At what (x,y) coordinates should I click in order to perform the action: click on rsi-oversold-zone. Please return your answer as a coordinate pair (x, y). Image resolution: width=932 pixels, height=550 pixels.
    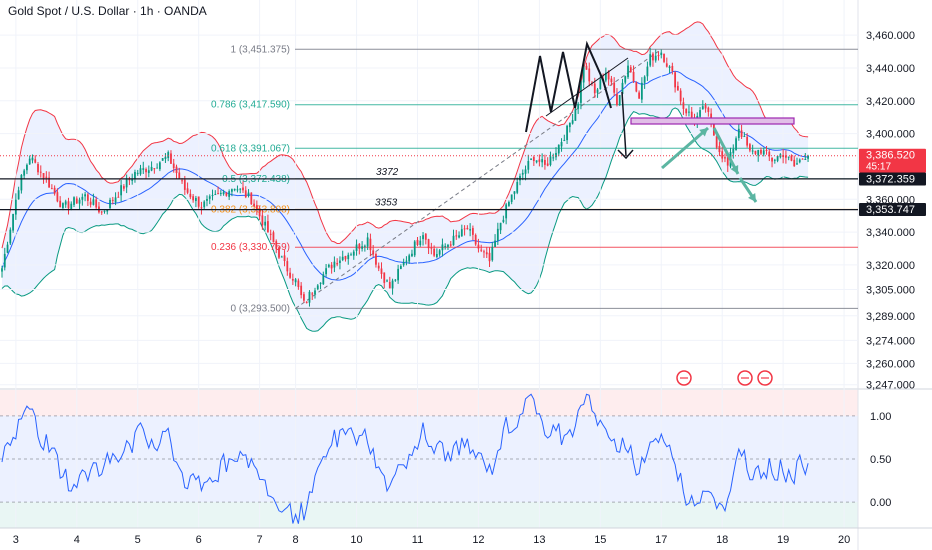
    Looking at the image, I should click on (429, 515).